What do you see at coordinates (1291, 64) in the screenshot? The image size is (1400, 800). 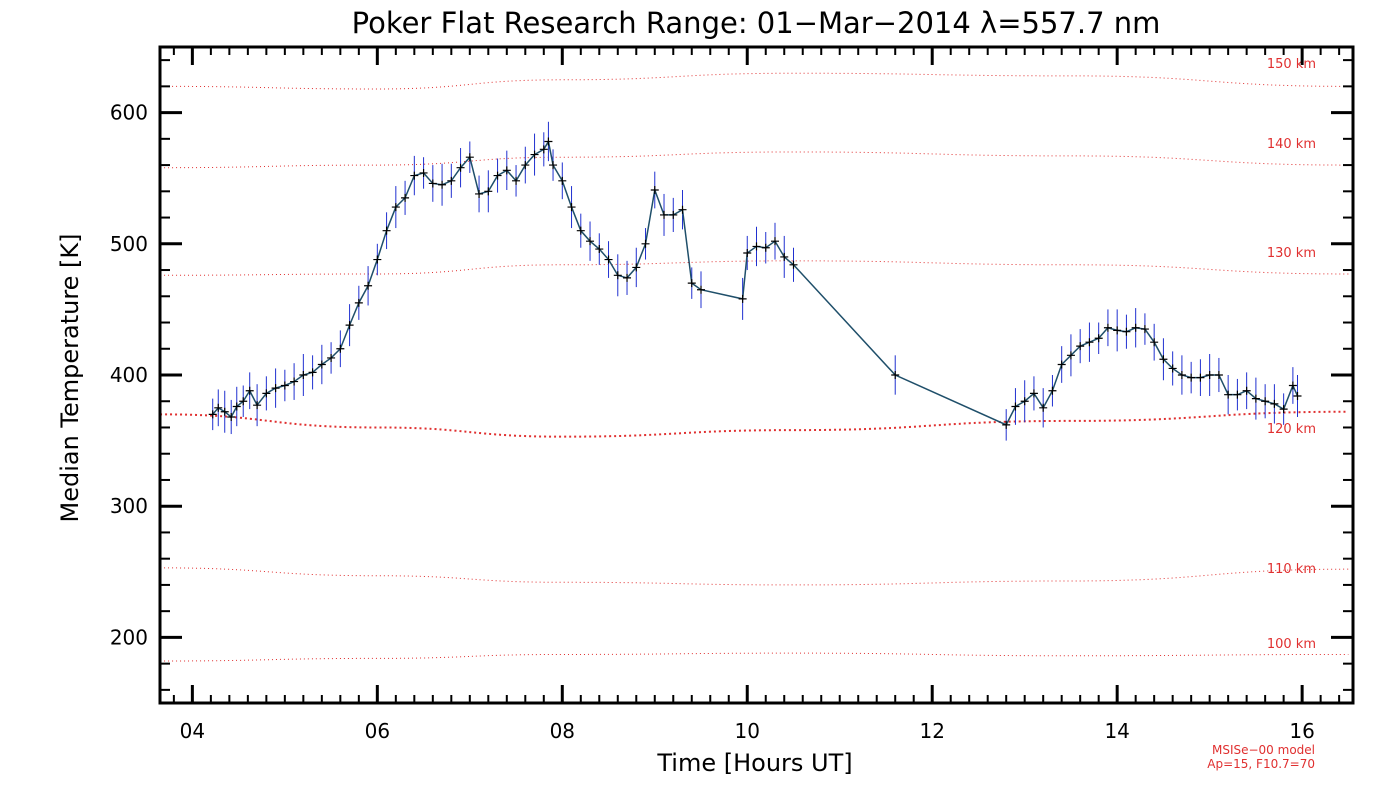 I see `altitude-contour-label: 150 km` at bounding box center [1291, 64].